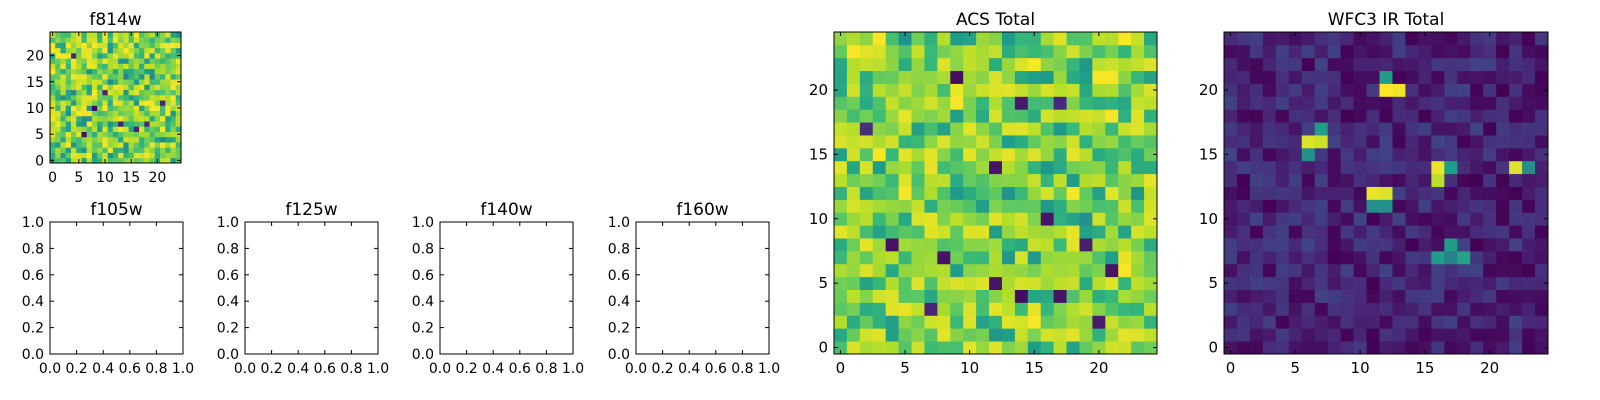  I want to click on axes-frame, so click(311, 288).